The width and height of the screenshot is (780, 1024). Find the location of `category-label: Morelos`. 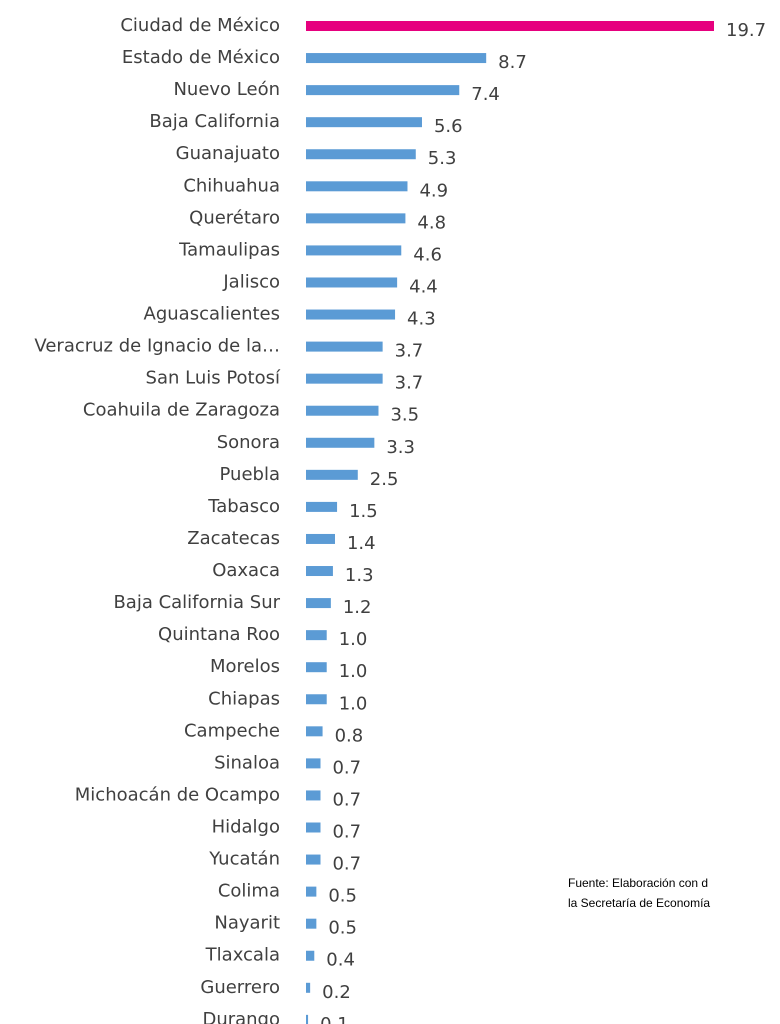

category-label: Morelos is located at coordinates (245, 666).